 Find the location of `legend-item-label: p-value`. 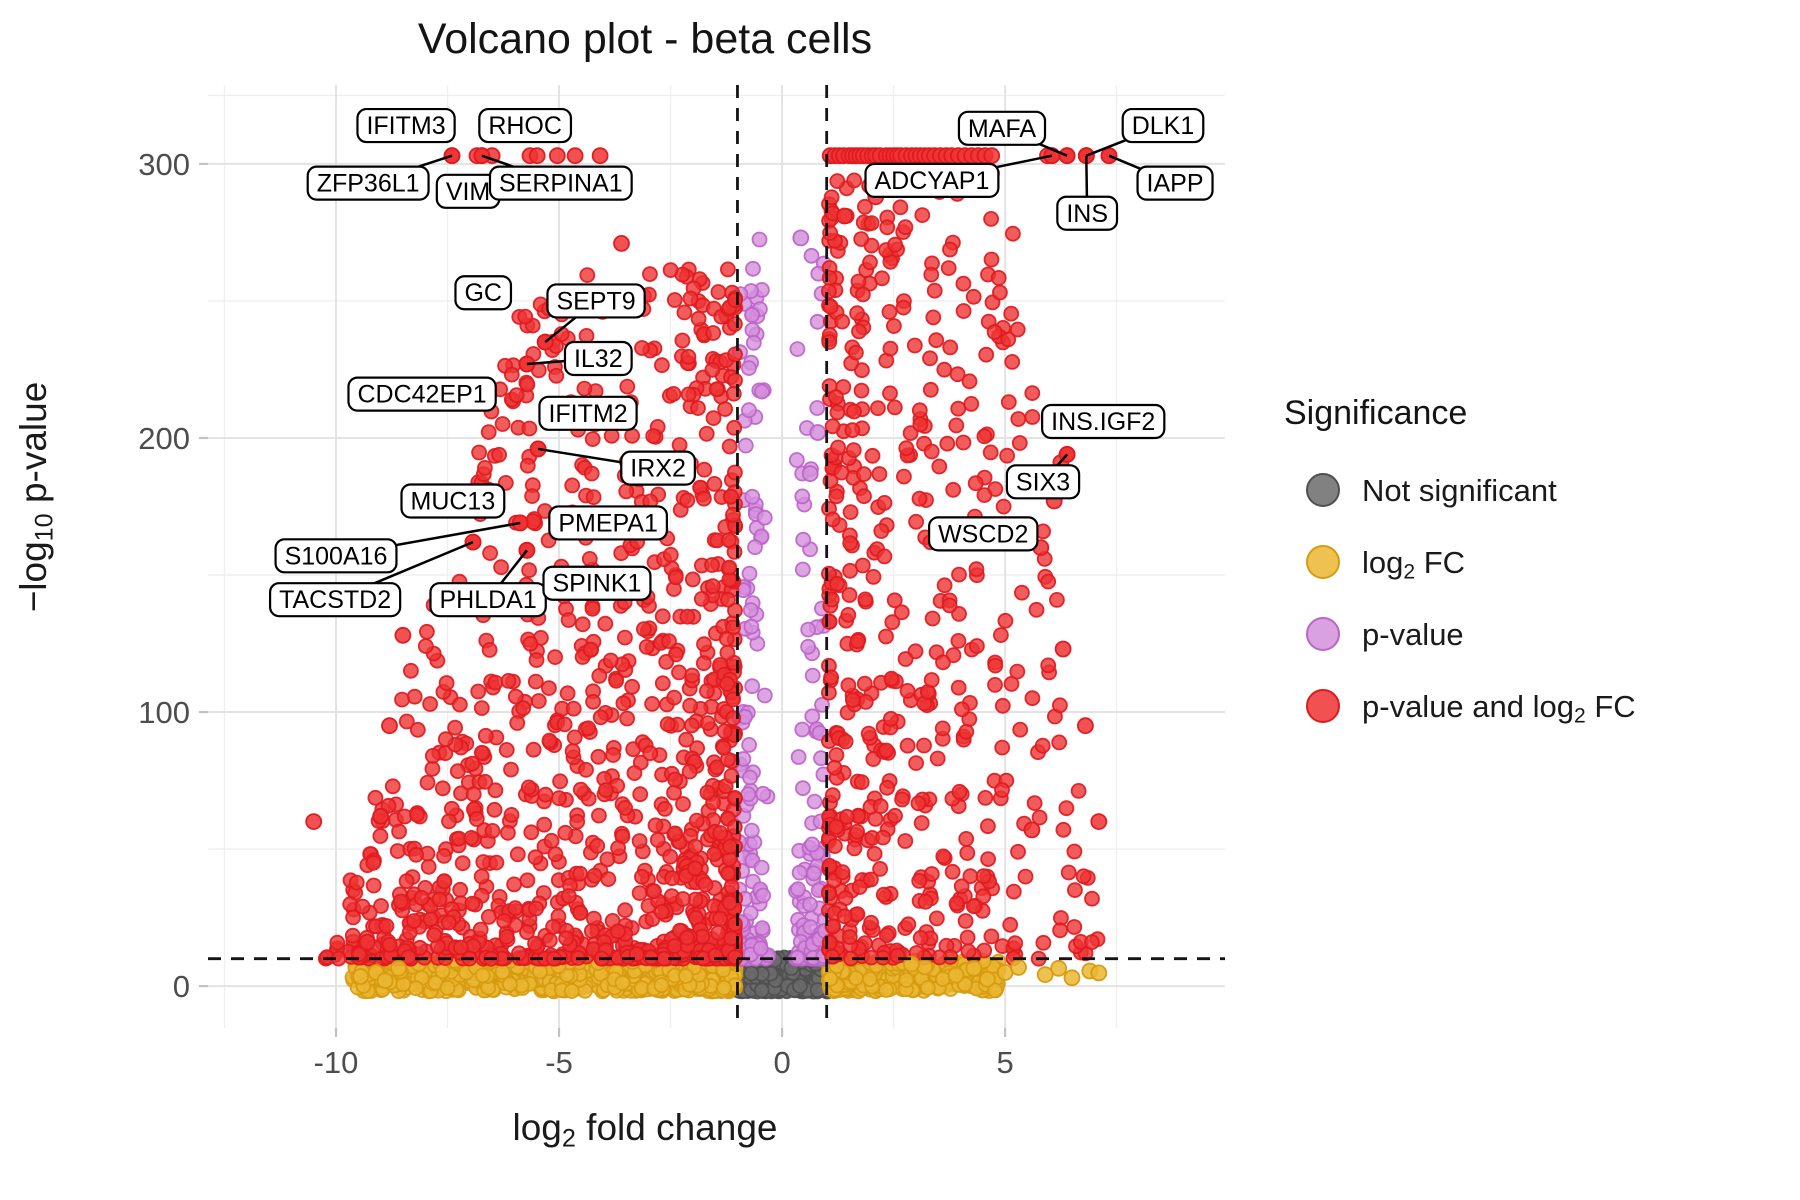

legend-item-label: p-value is located at coordinates (1413, 634).